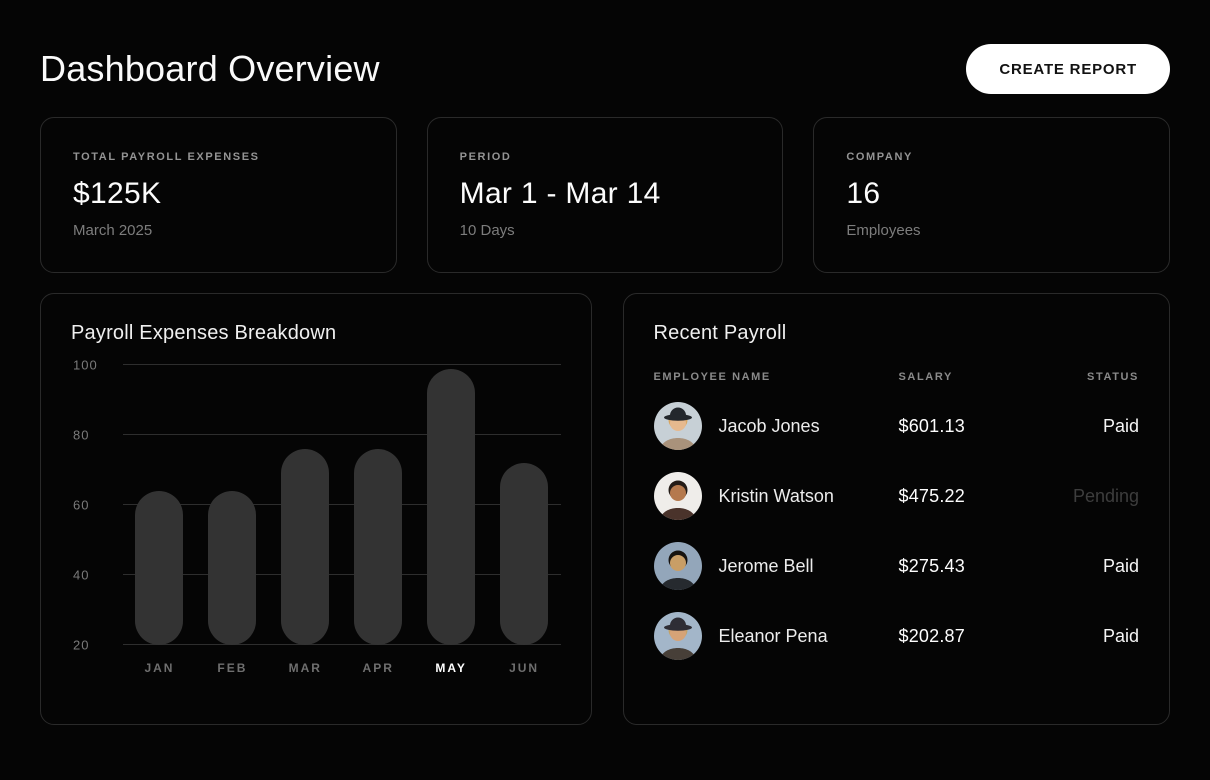  What do you see at coordinates (210, 68) in the screenshot?
I see `page-title: Dashboard Overview` at bounding box center [210, 68].